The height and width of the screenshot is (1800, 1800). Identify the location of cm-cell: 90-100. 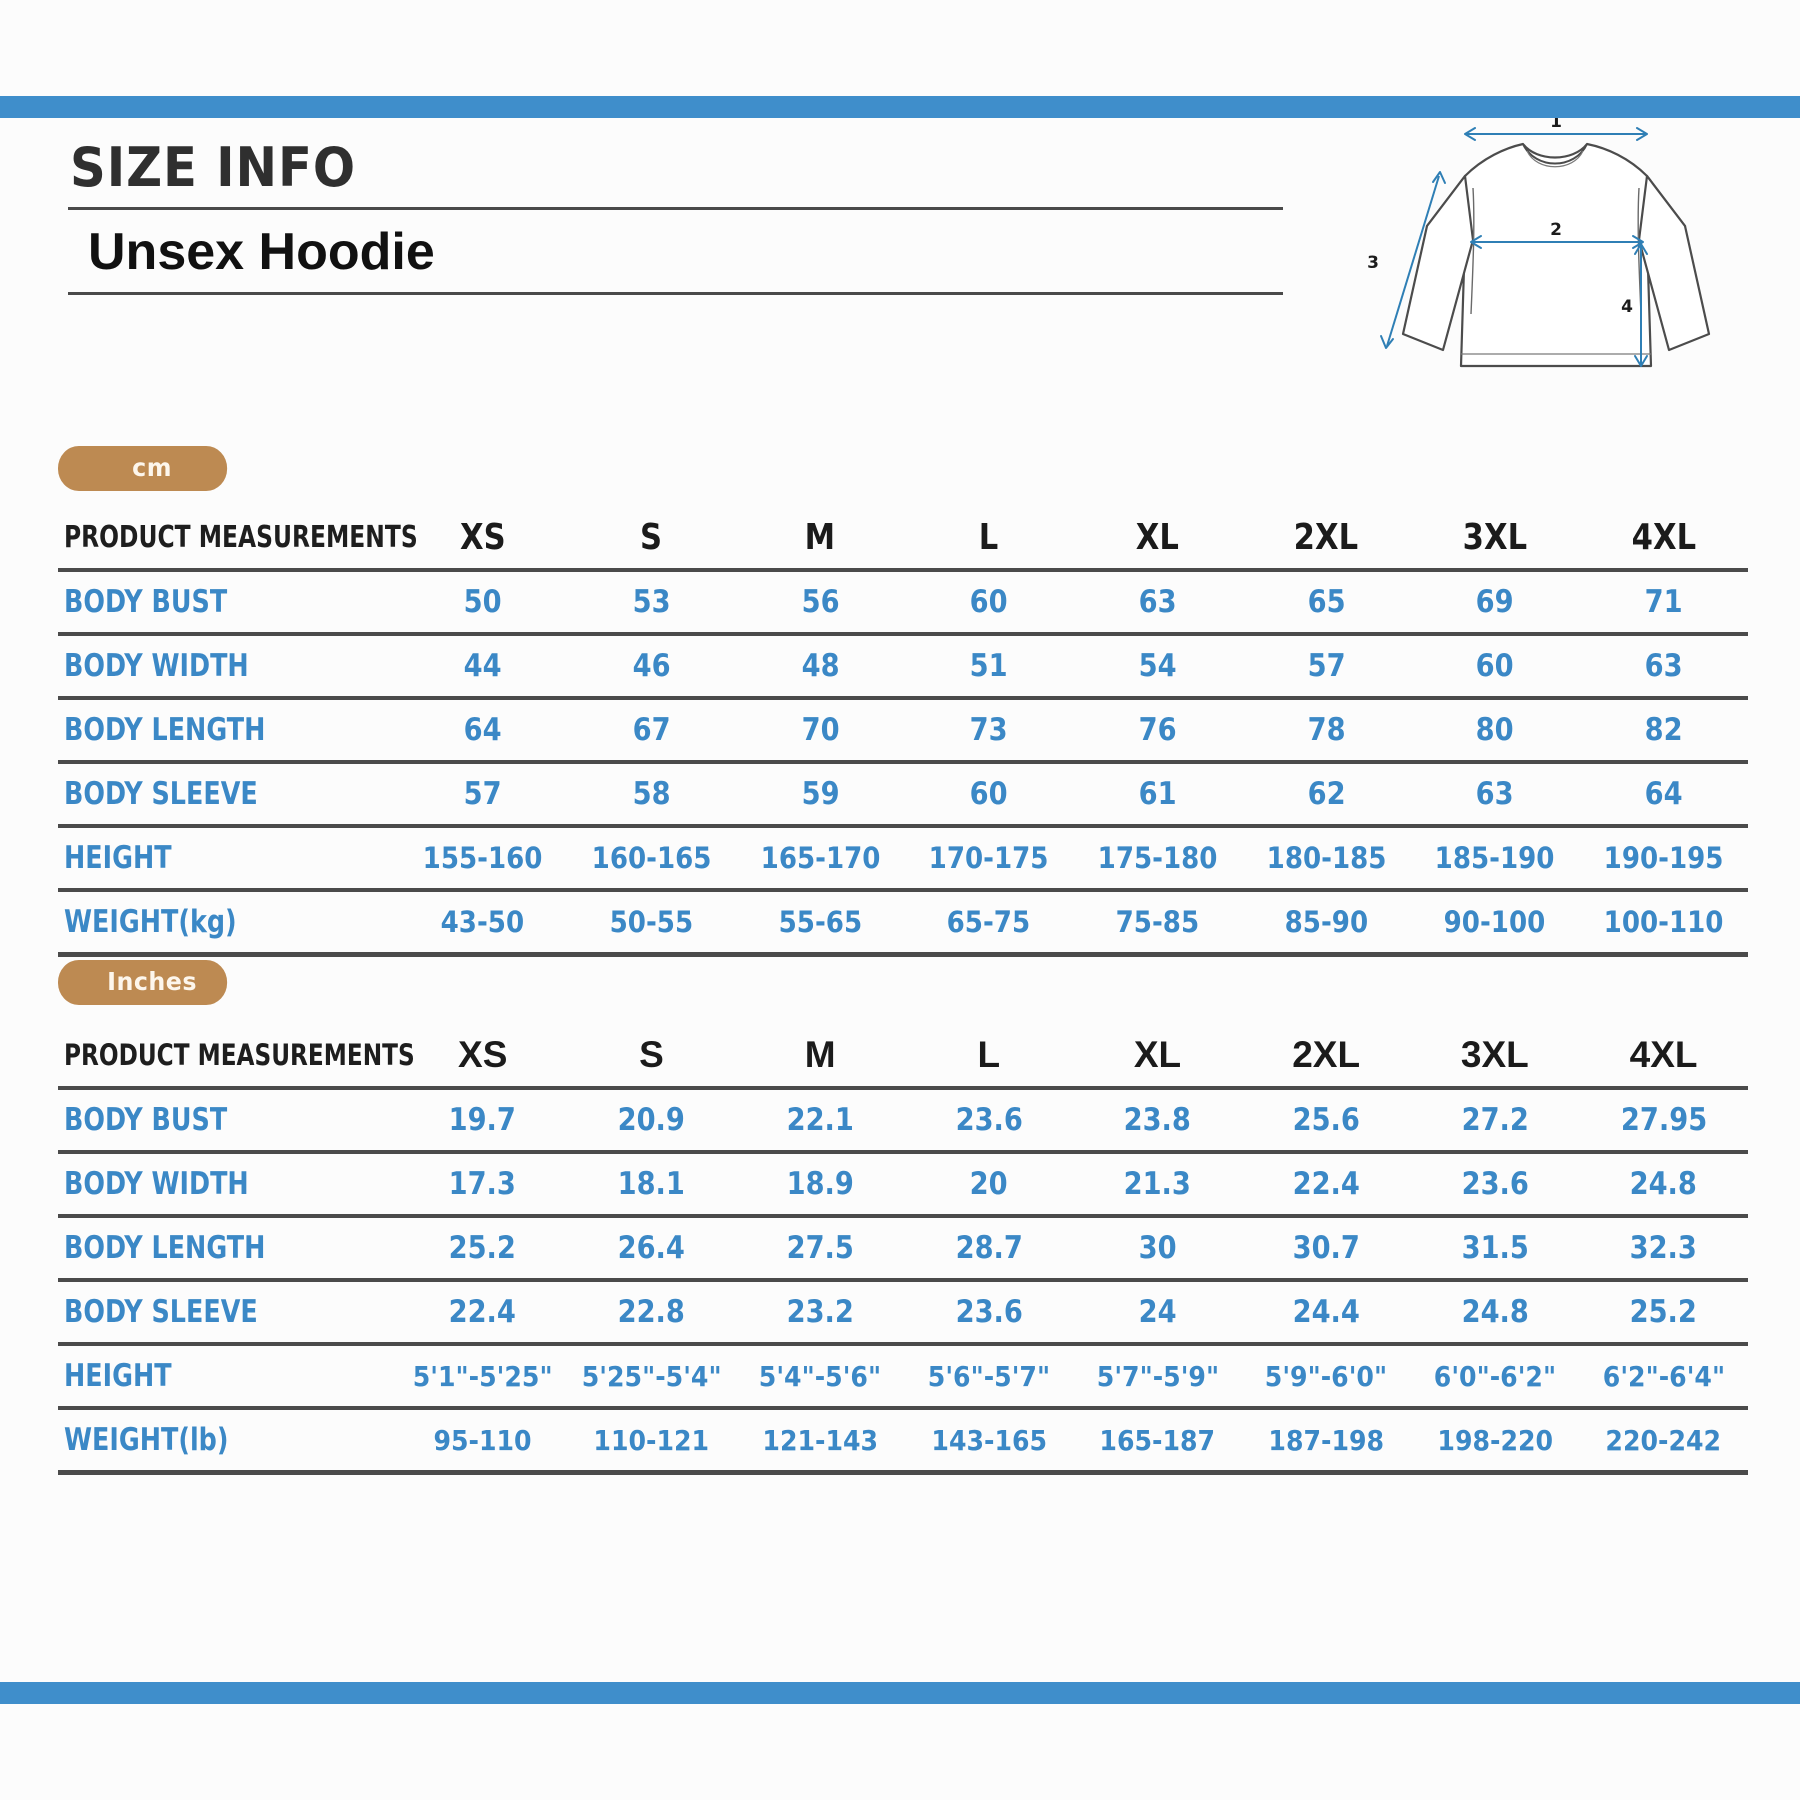
(1495, 922).